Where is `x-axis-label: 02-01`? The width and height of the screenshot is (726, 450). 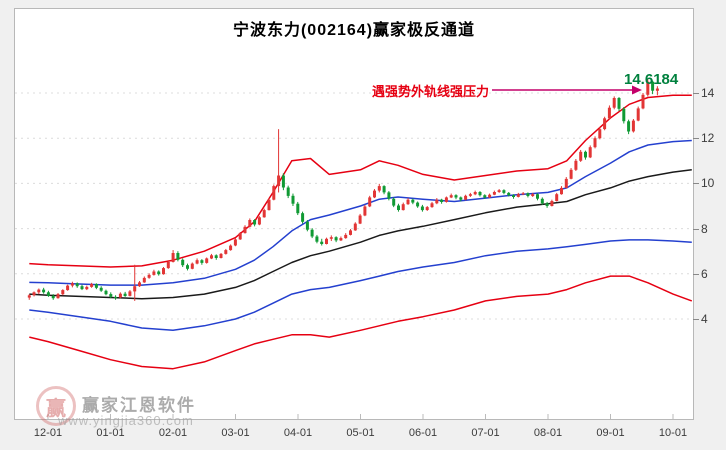
x-axis-label: 02-01 is located at coordinates (173, 433).